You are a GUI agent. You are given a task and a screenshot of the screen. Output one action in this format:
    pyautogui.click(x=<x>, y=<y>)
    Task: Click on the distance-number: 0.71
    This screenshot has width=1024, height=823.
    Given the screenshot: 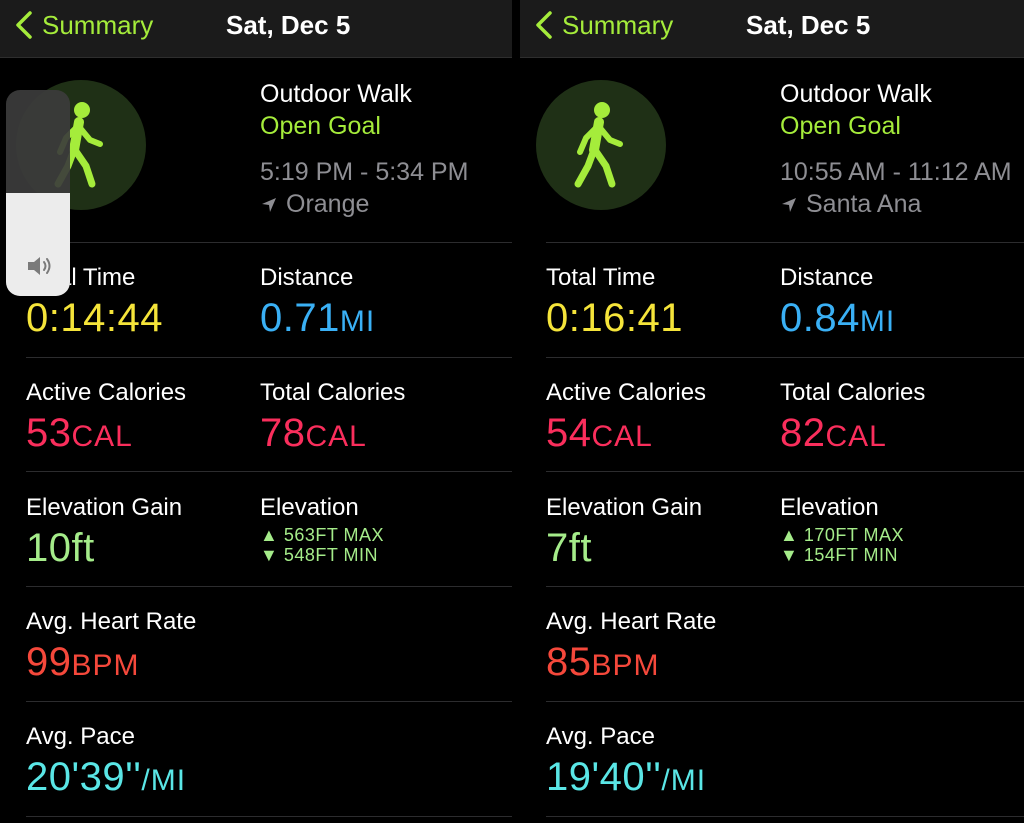 What is the action you would take?
    pyautogui.click(x=300, y=318)
    